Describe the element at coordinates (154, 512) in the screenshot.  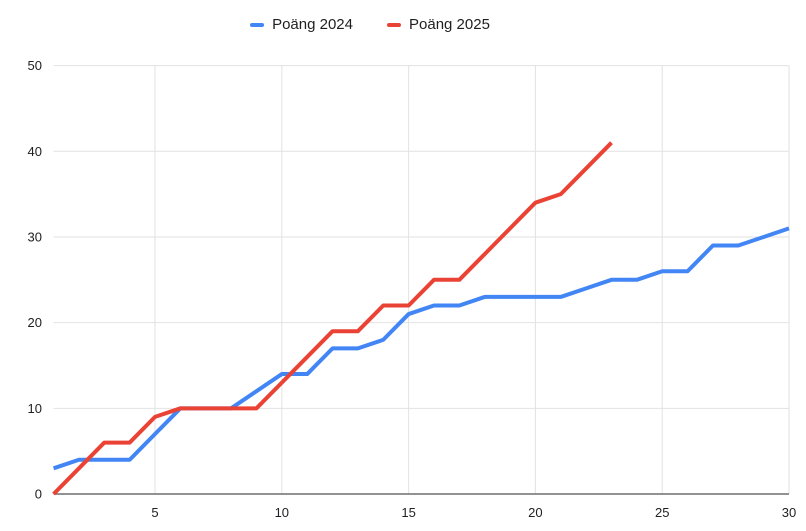
I see `x-tick-label-5: 5` at that location.